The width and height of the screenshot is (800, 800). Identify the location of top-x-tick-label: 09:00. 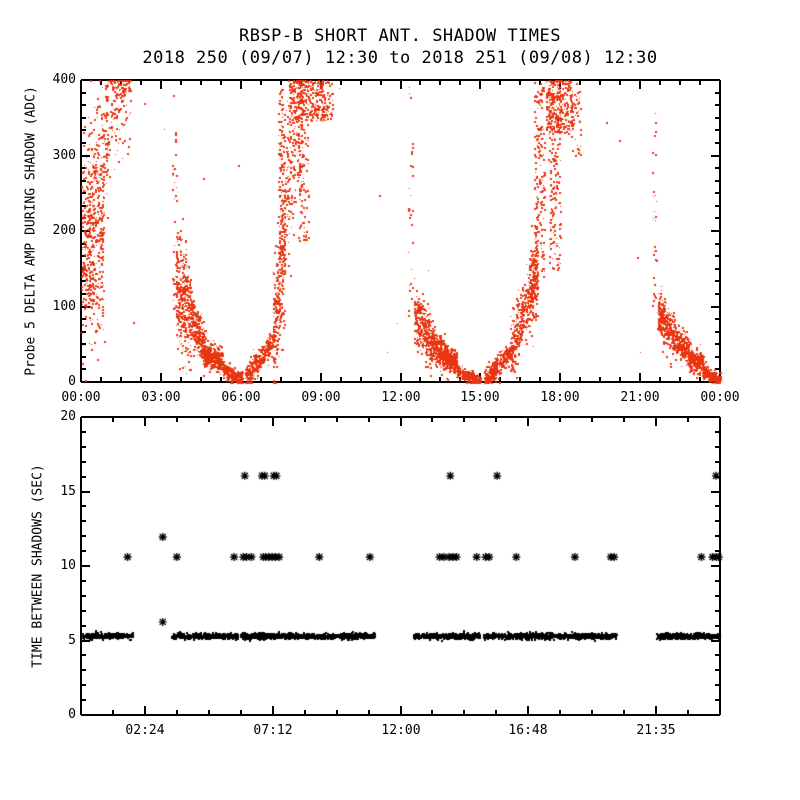
(321, 397).